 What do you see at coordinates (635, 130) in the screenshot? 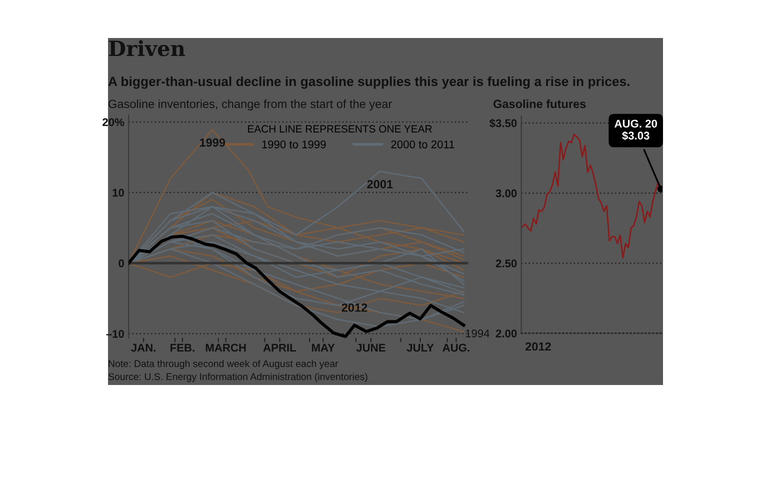
I see `annotation: AUG. 20 $3.03` at bounding box center [635, 130].